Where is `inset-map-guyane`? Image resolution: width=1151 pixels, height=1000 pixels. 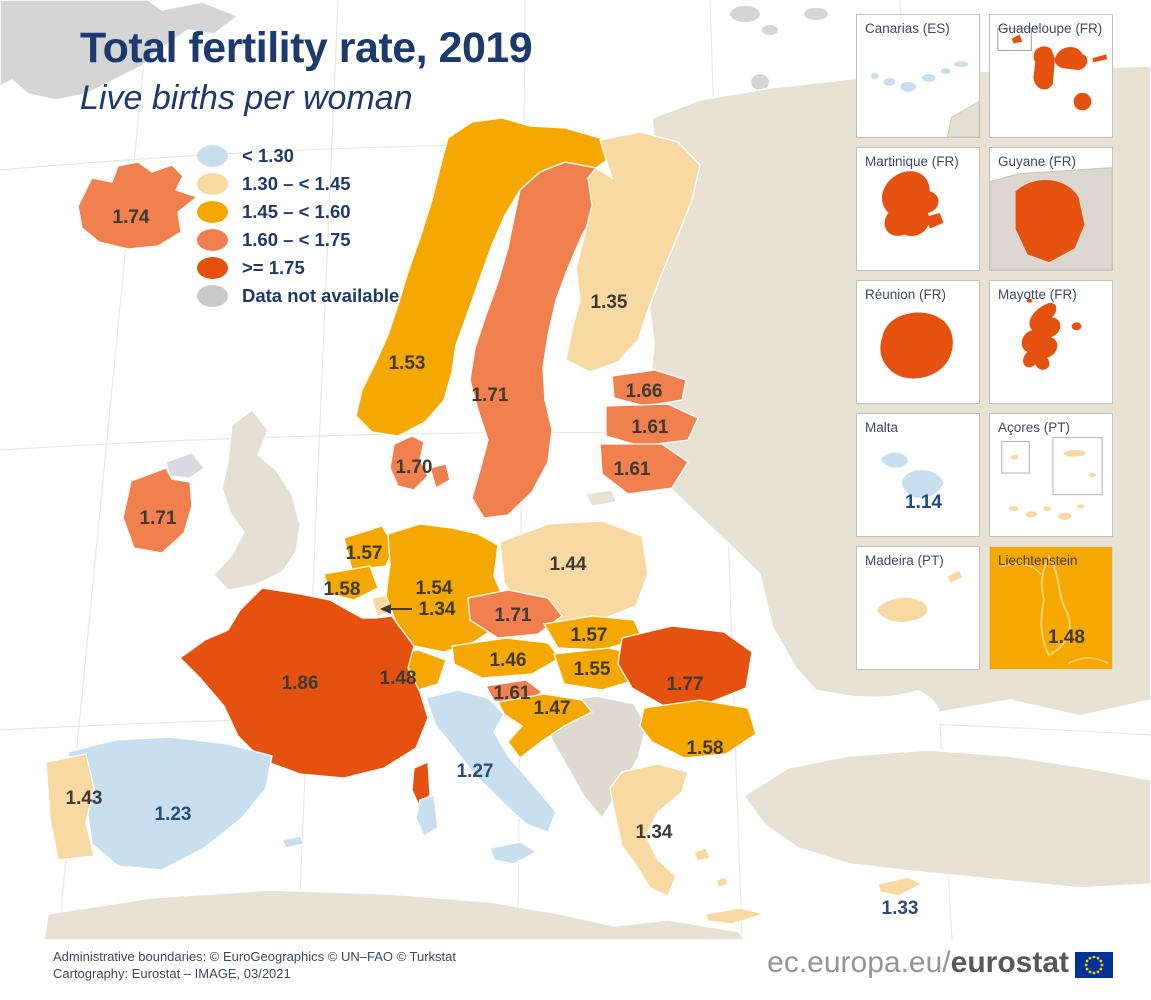 inset-map-guyane is located at coordinates (1051, 218).